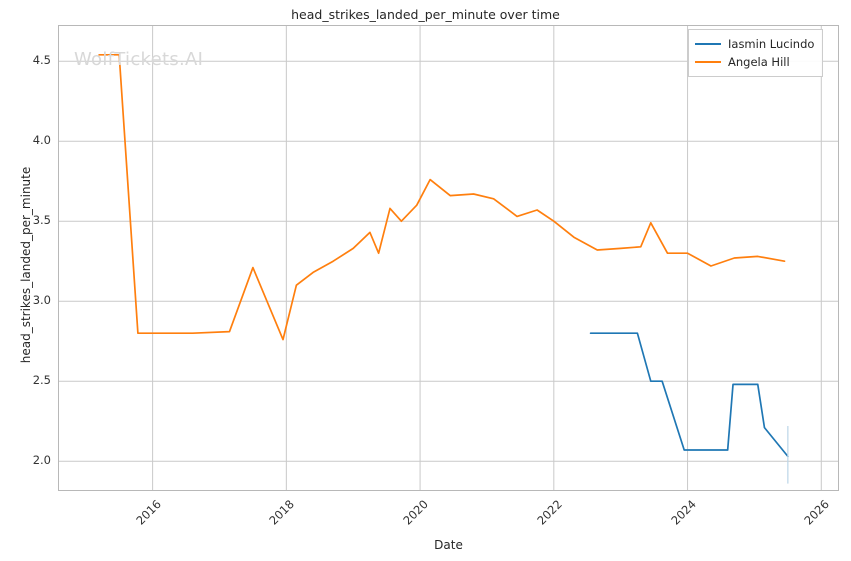 Image resolution: width=851 pixels, height=561 pixels. What do you see at coordinates (148, 512) in the screenshot?
I see `x-tick-label: 2016` at bounding box center [148, 512].